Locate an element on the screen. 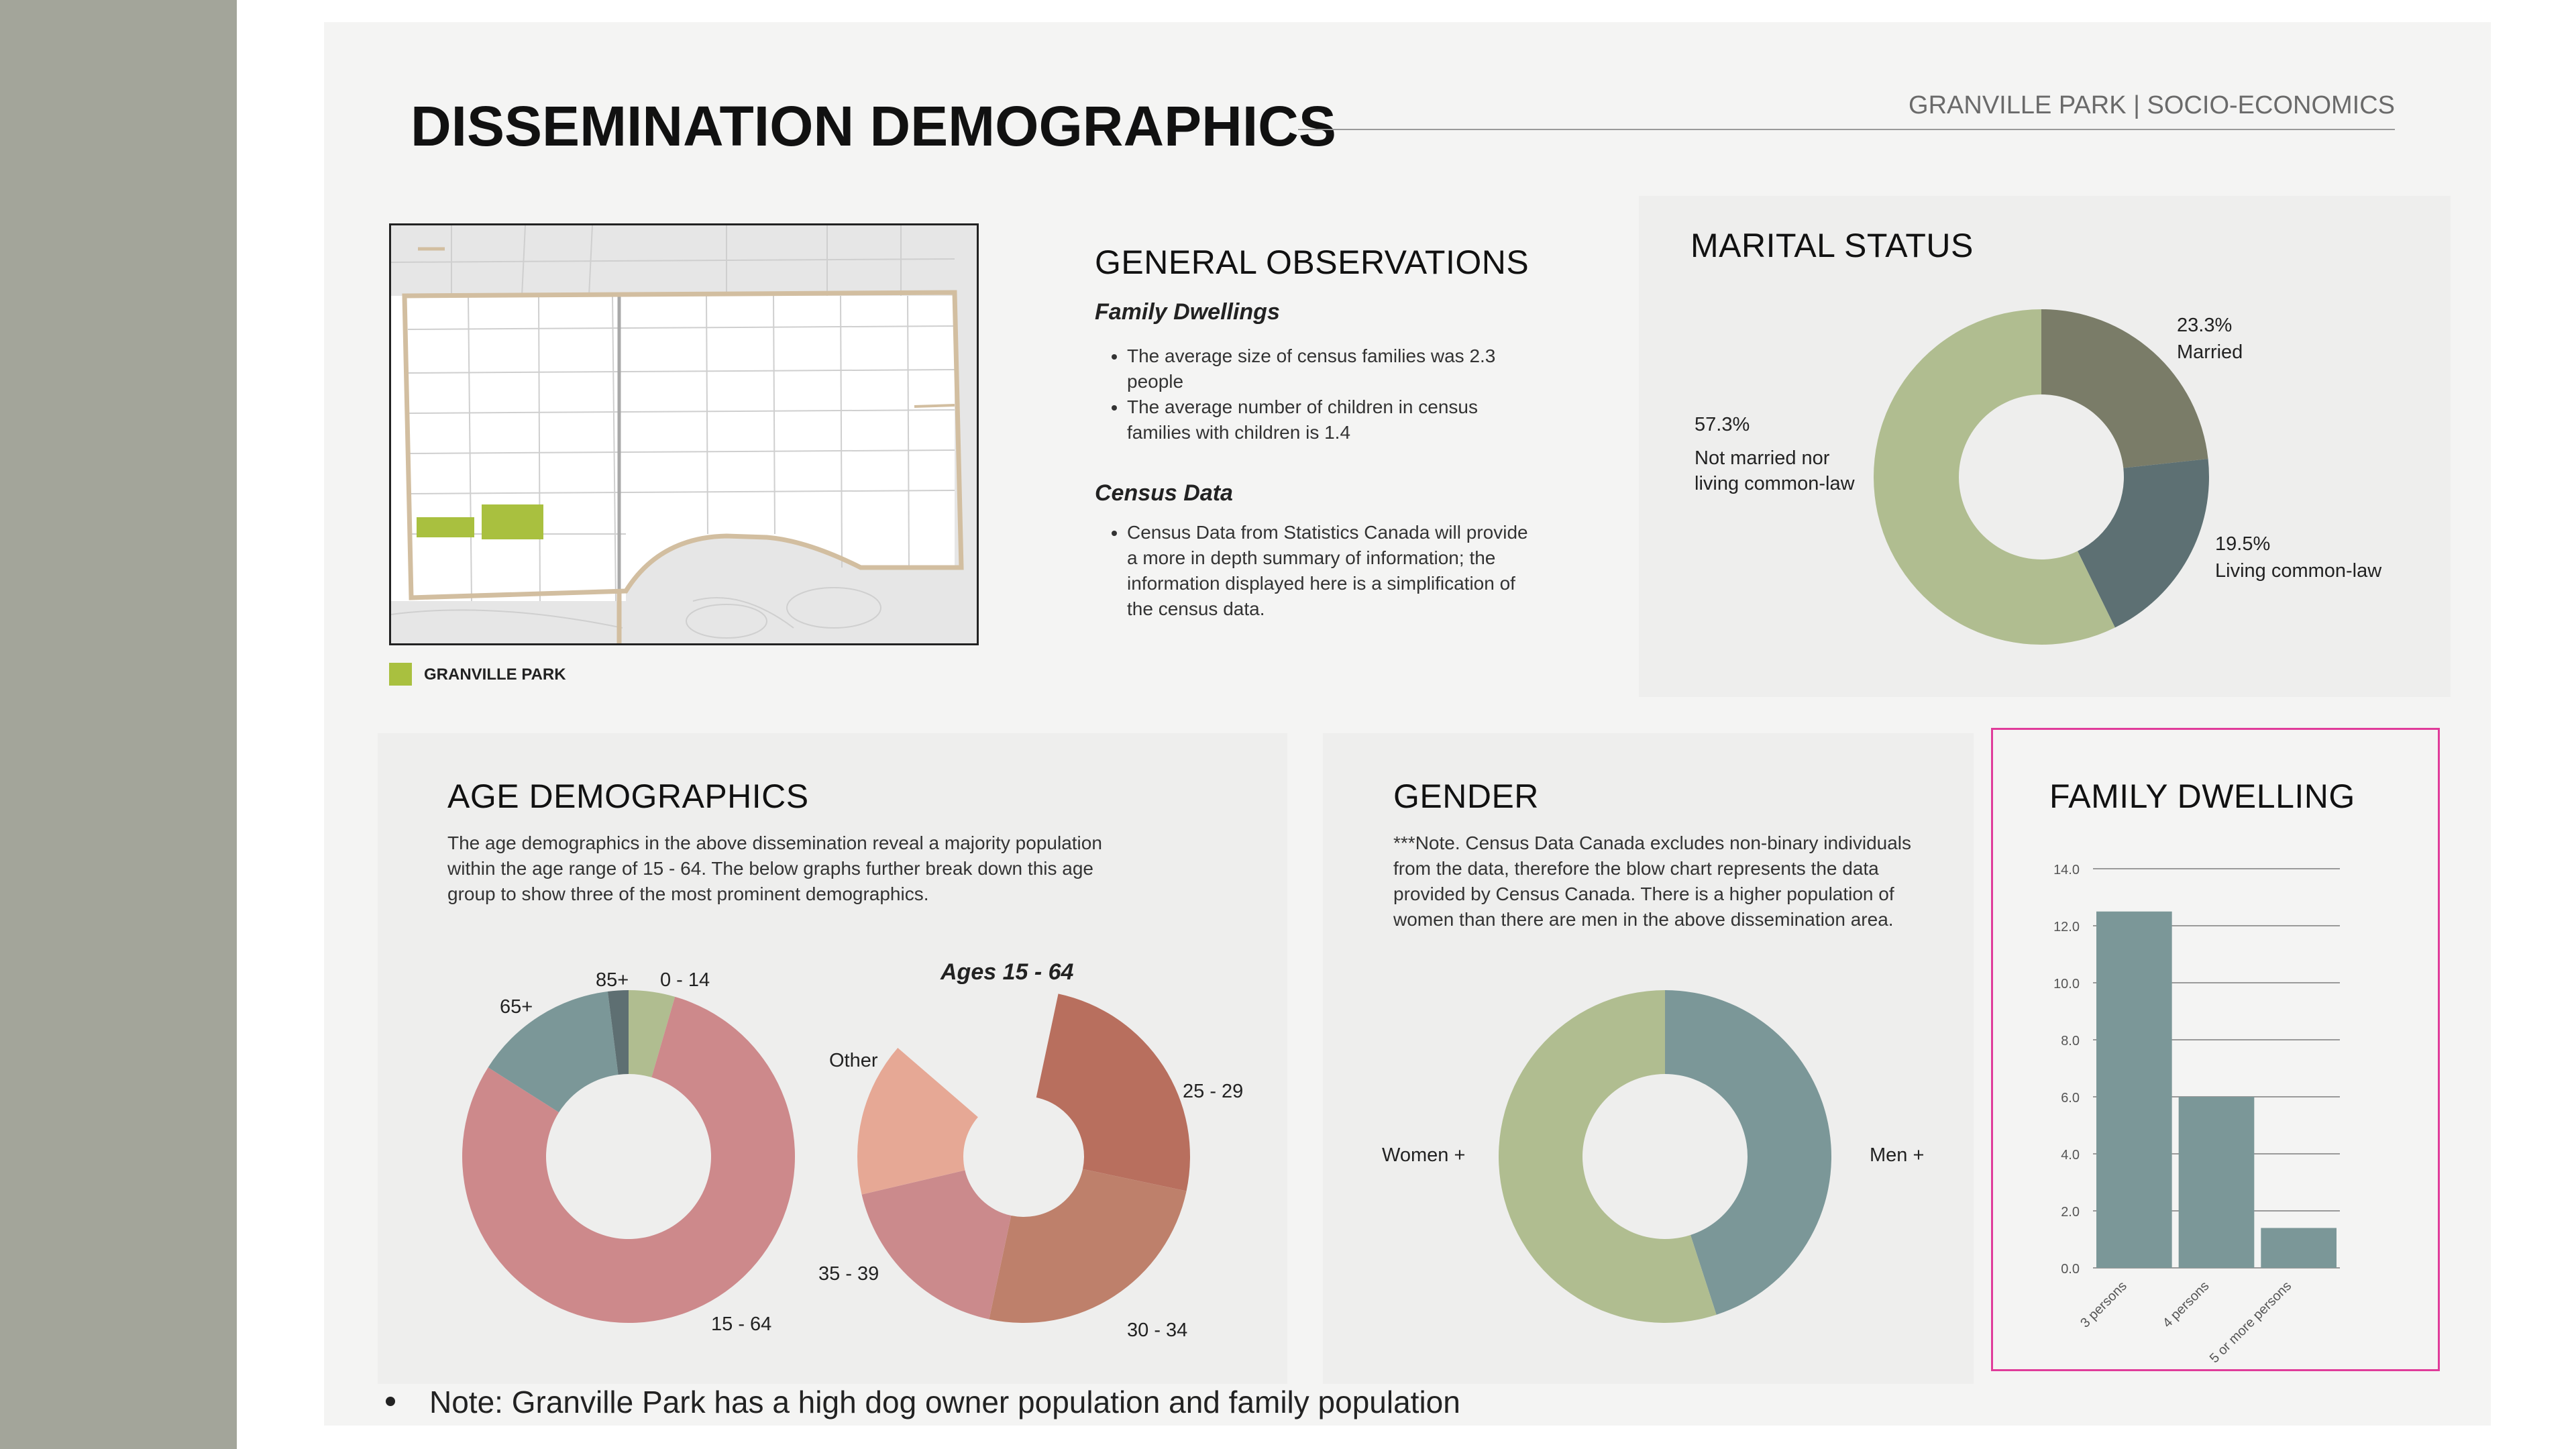 This screenshot has width=2576, height=1449. married-label: Married is located at coordinates (2210, 352).